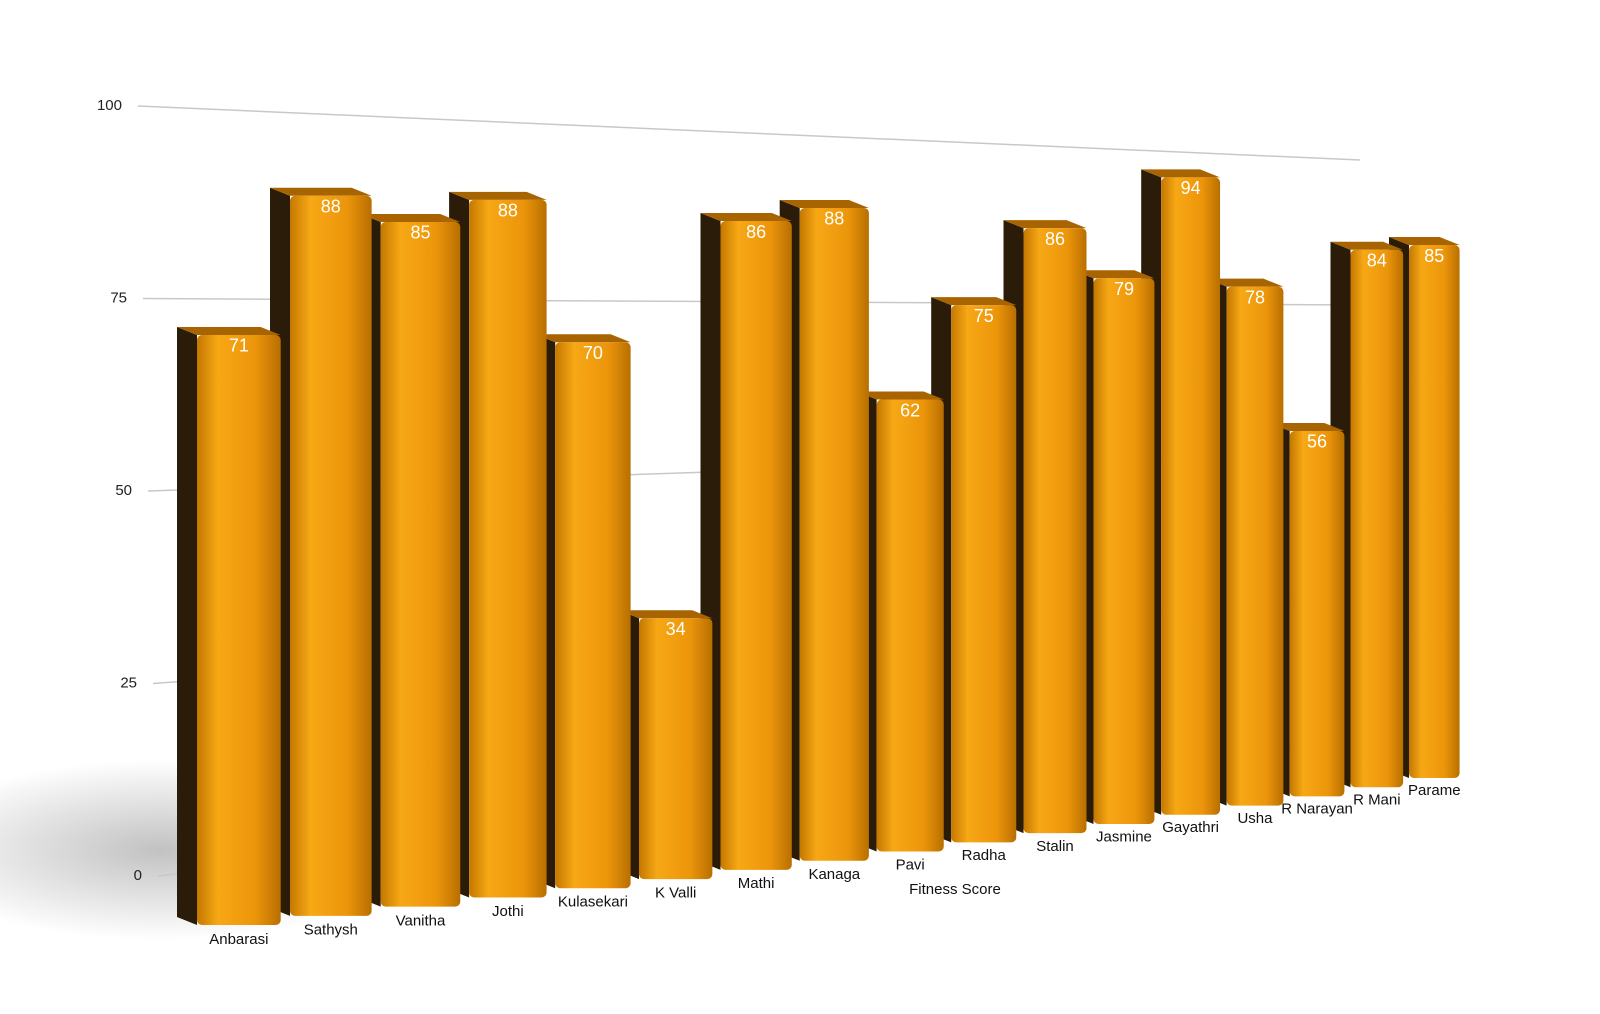  I want to click on x-tick-label: Mathi, so click(756, 883).